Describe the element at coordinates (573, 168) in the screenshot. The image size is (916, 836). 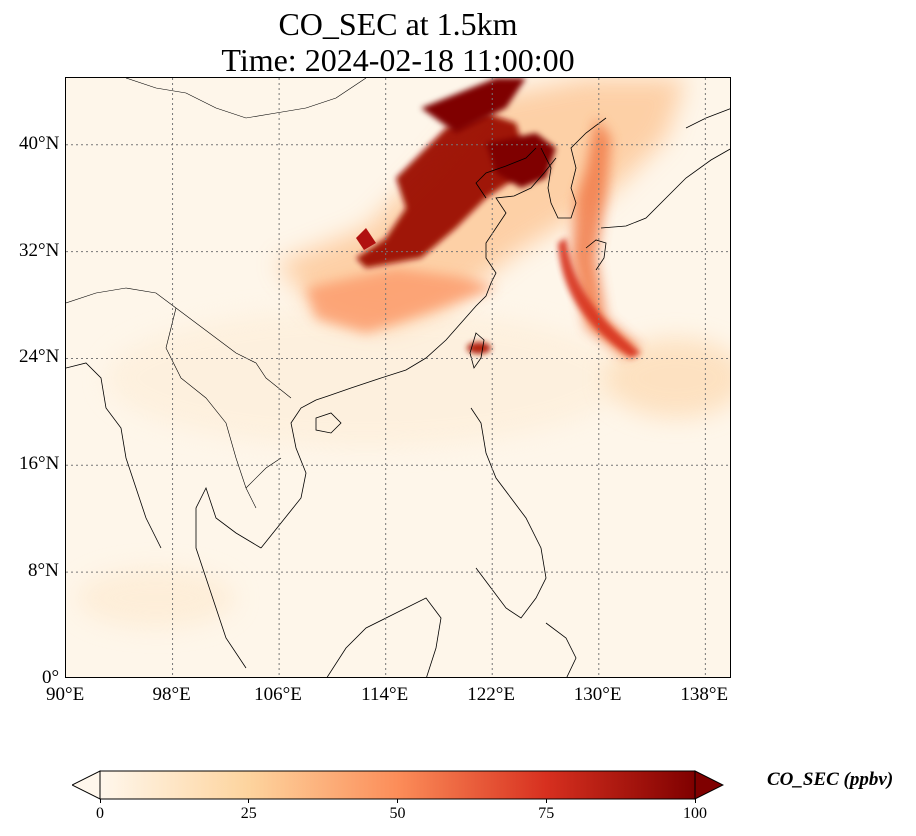
I see `coast-korea` at that location.